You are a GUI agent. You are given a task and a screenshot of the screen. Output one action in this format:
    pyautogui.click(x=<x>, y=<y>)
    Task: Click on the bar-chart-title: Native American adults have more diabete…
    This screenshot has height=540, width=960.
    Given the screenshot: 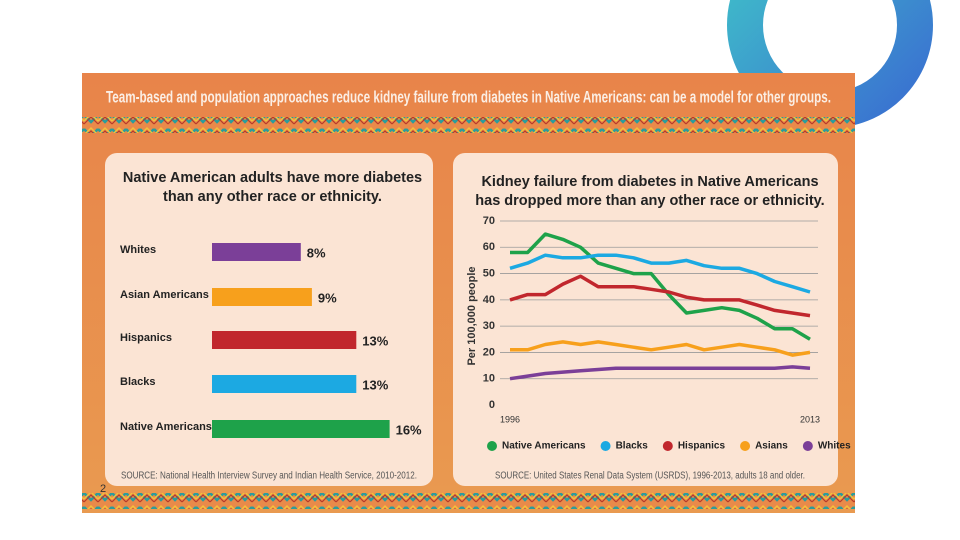 What is the action you would take?
    pyautogui.click(x=272, y=187)
    